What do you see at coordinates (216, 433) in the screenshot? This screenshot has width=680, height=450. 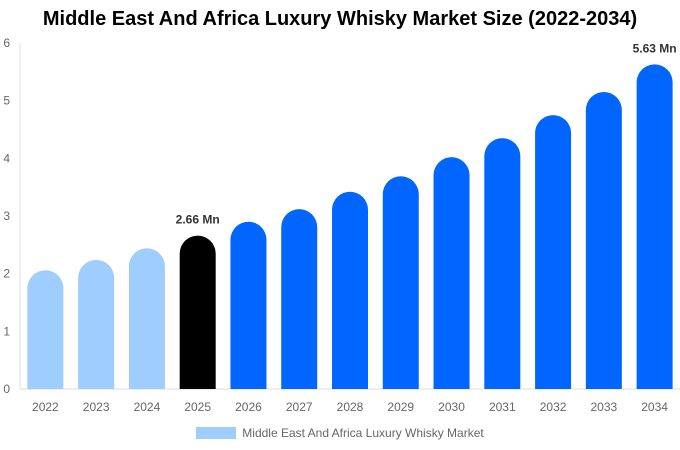 I see `legend-swatch` at bounding box center [216, 433].